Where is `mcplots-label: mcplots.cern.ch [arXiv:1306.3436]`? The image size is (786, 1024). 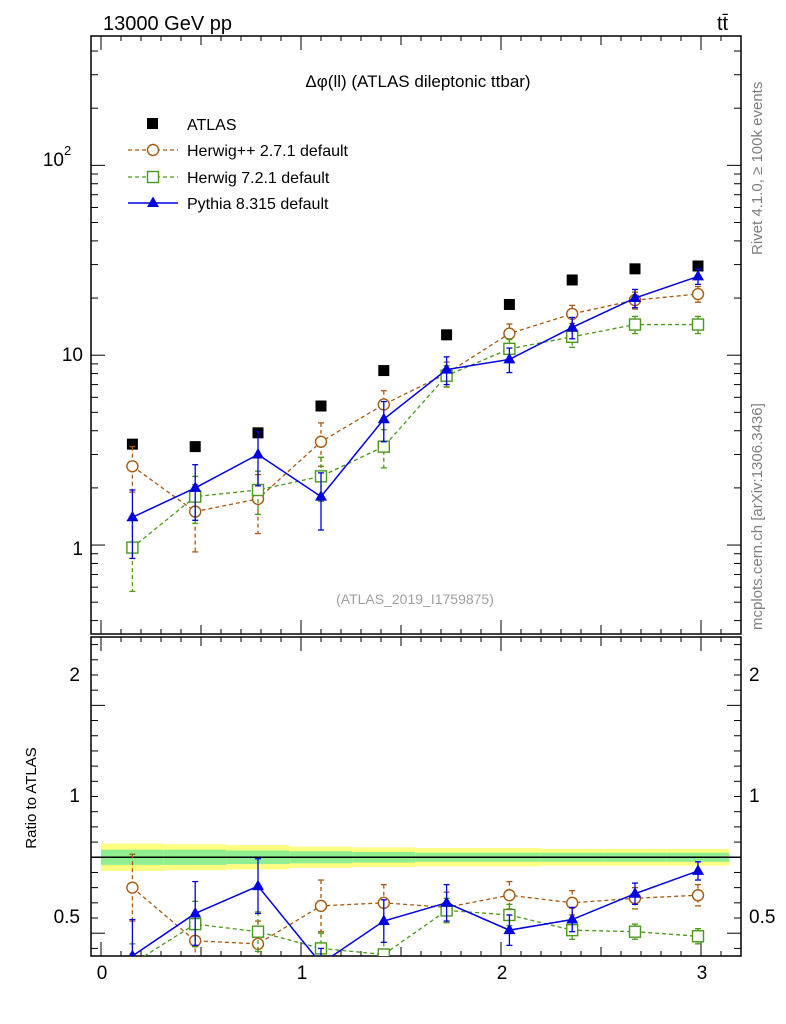 mcplots-label: mcplots.cern.ch [arXiv:1306.3436] is located at coordinates (757, 516).